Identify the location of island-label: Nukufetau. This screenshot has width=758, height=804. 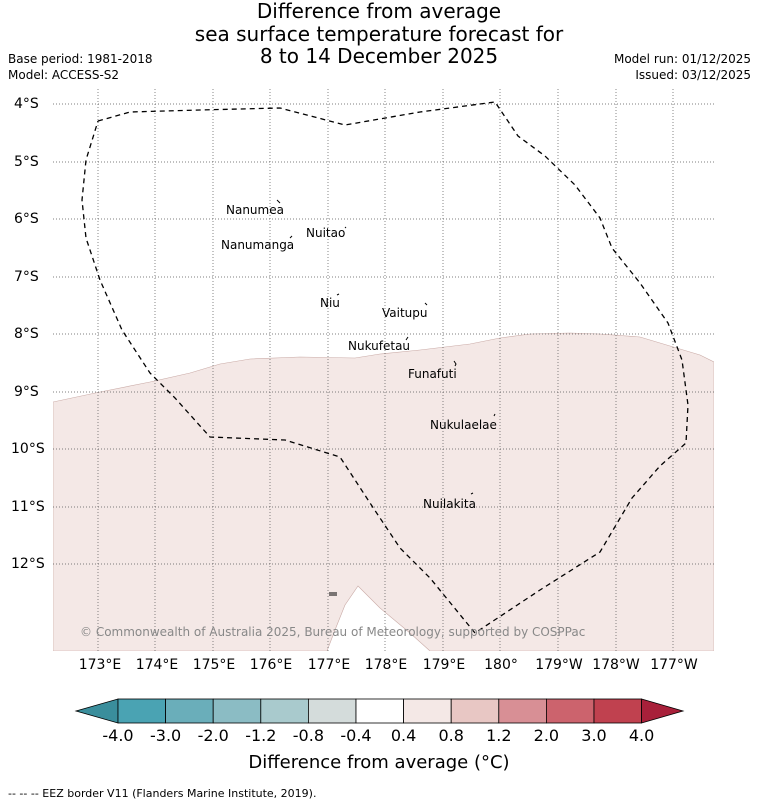
(379, 346).